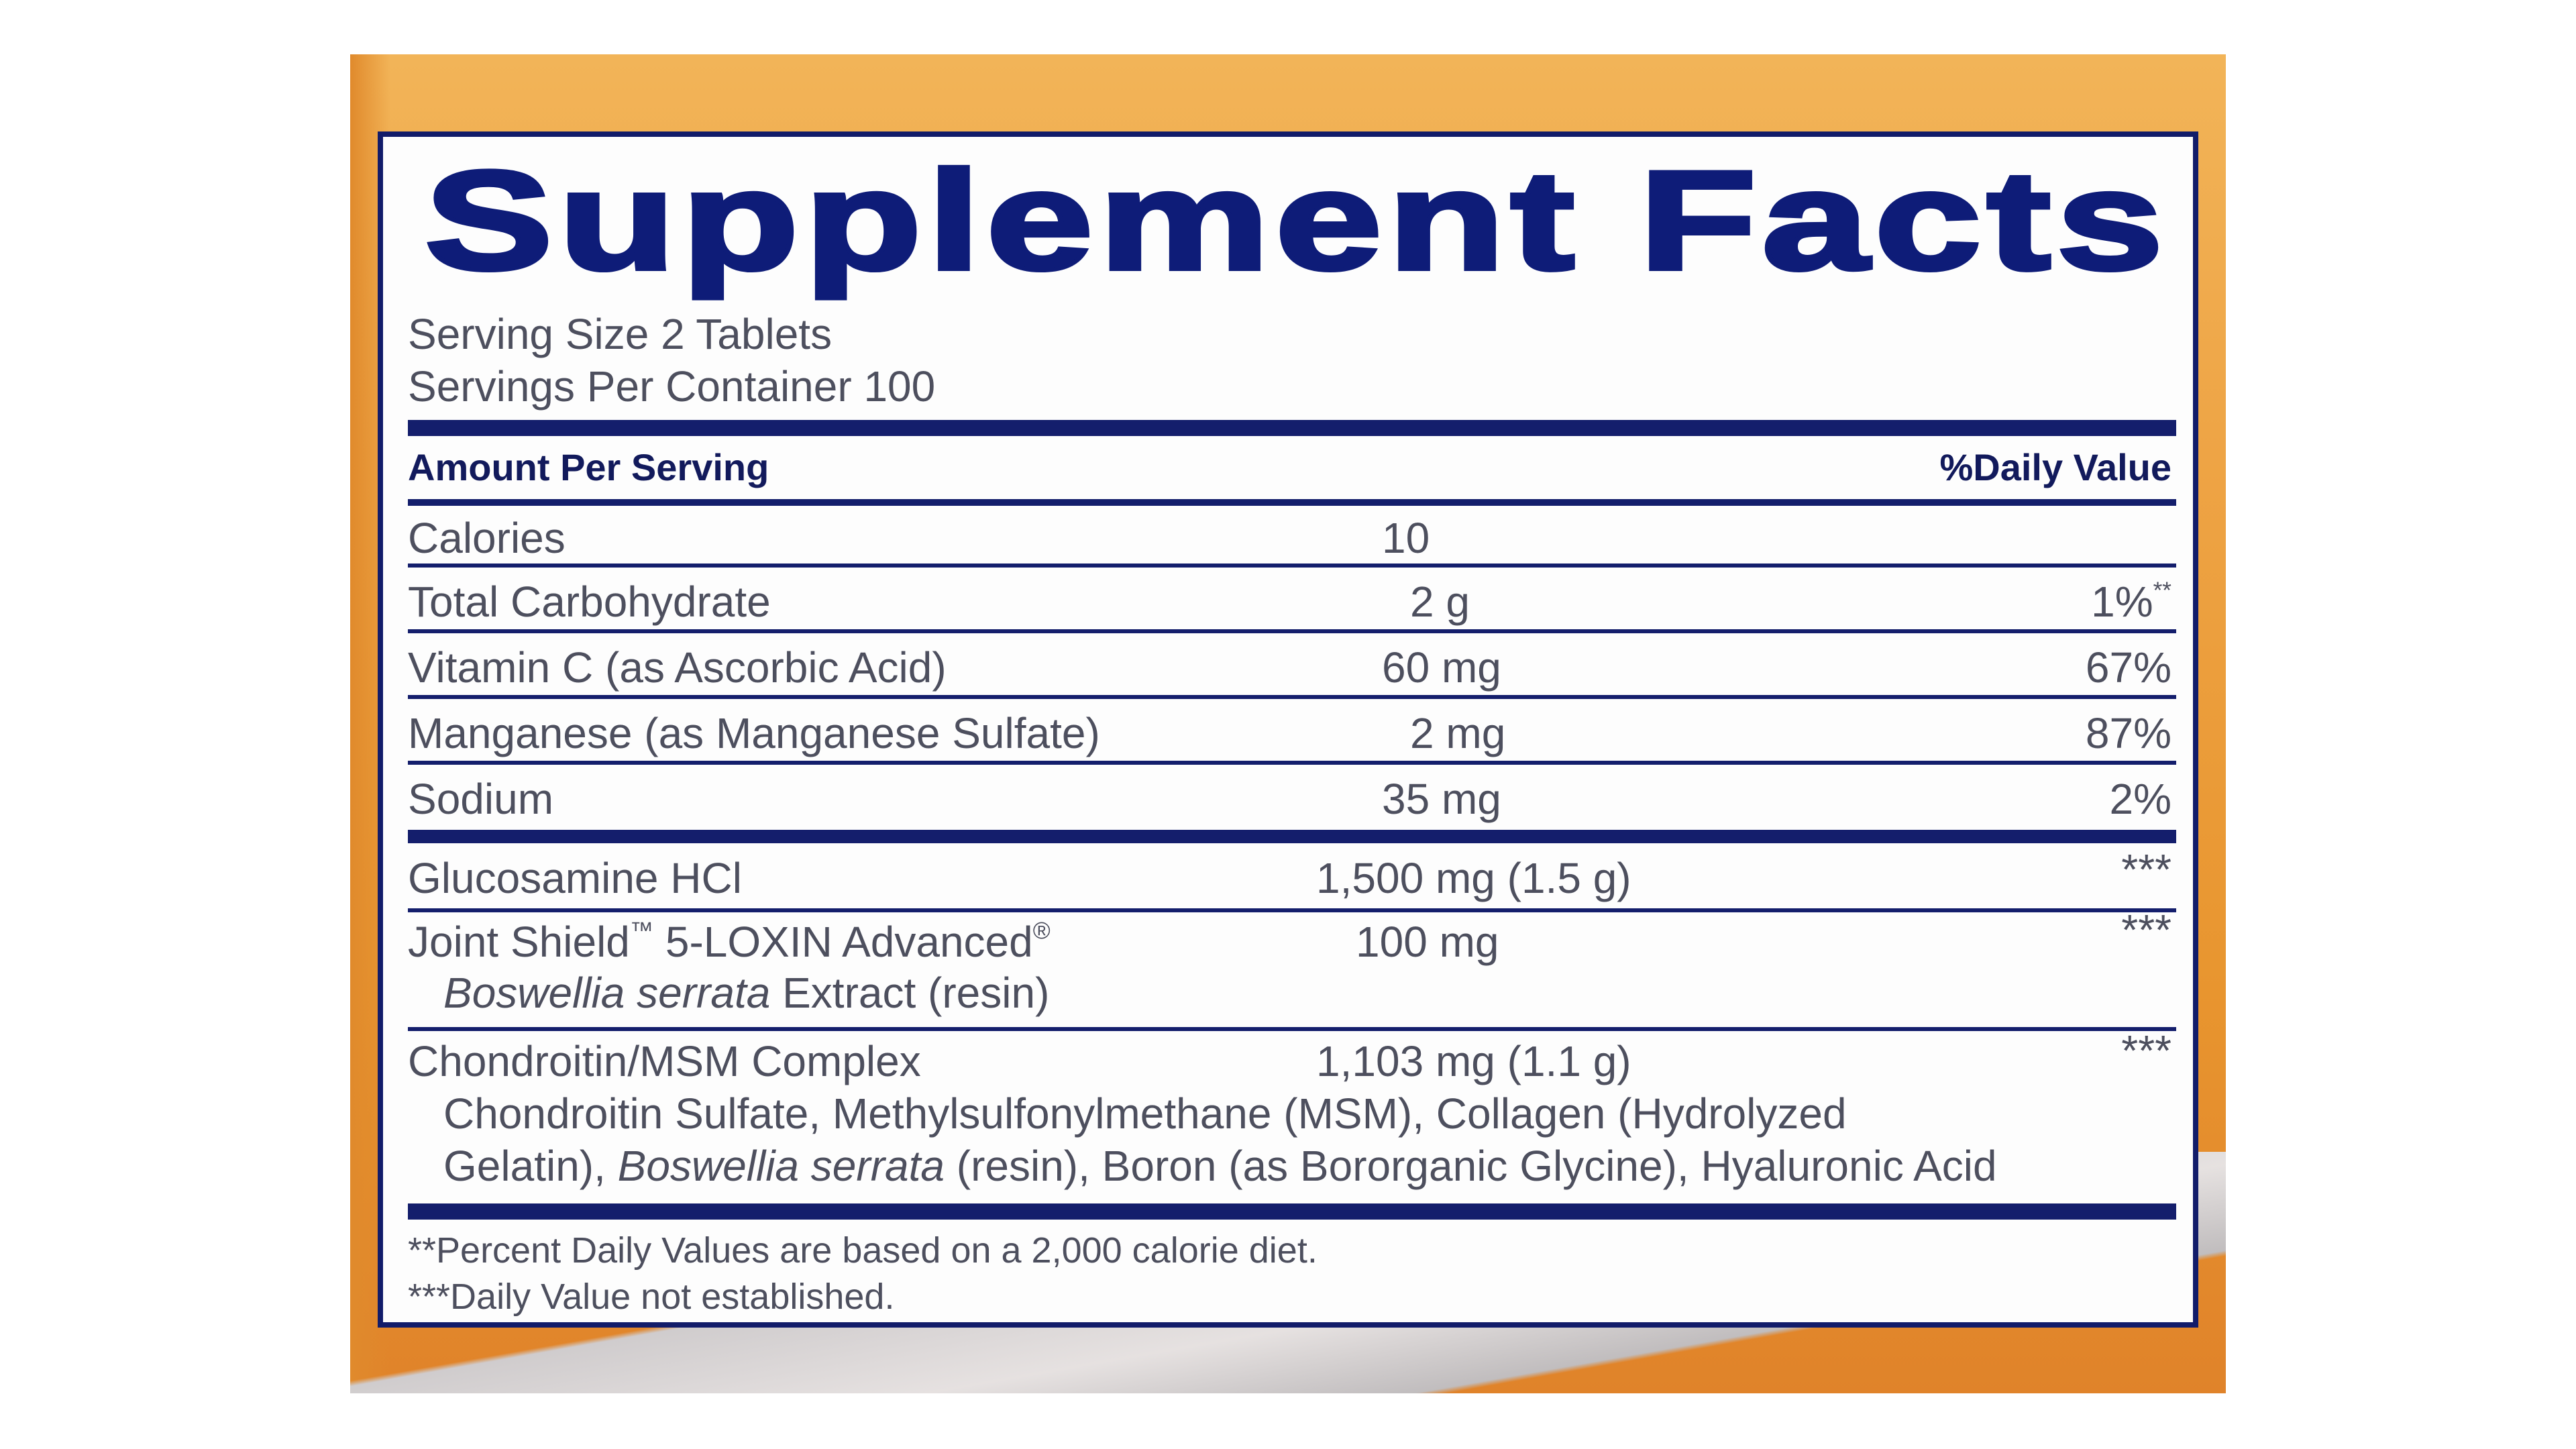  I want to click on trademark-mark: ™, so click(641, 931).